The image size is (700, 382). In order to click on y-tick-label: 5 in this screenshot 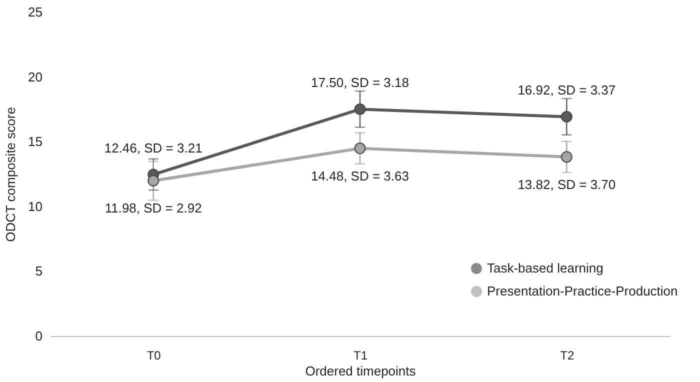, I will do `click(38, 271)`.